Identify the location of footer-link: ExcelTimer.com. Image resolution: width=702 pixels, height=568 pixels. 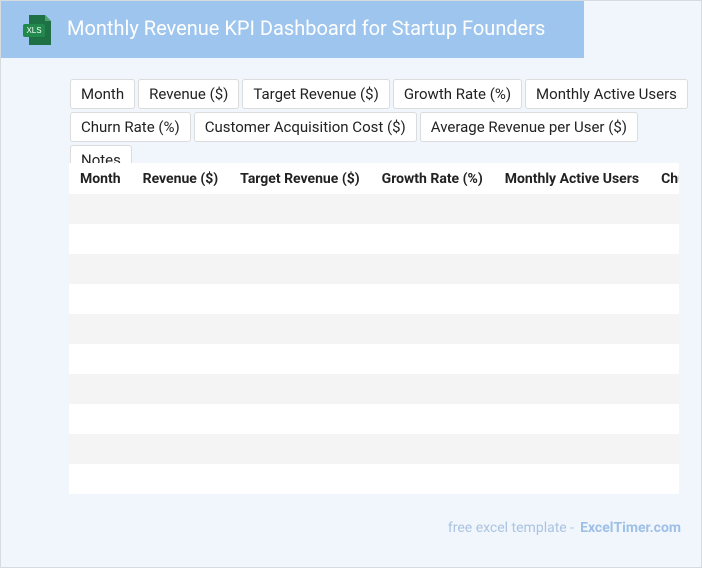
(630, 528).